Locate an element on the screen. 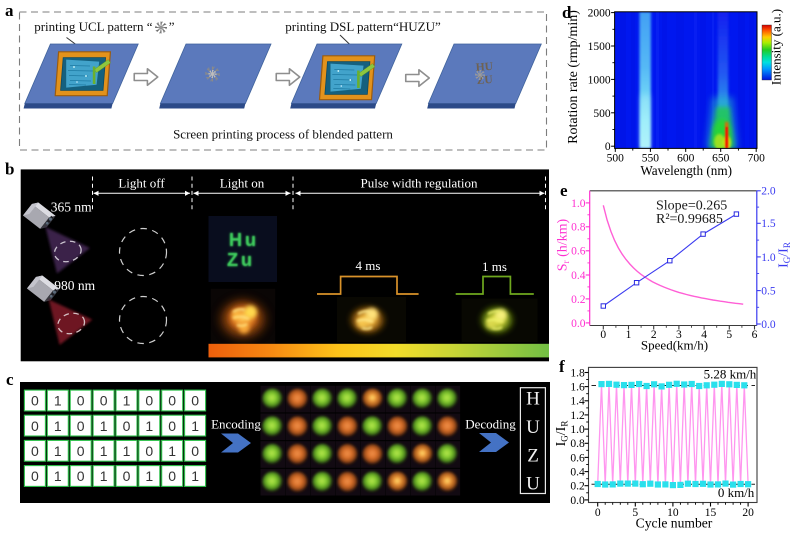  svg-text: 600 is located at coordinates (686, 159).